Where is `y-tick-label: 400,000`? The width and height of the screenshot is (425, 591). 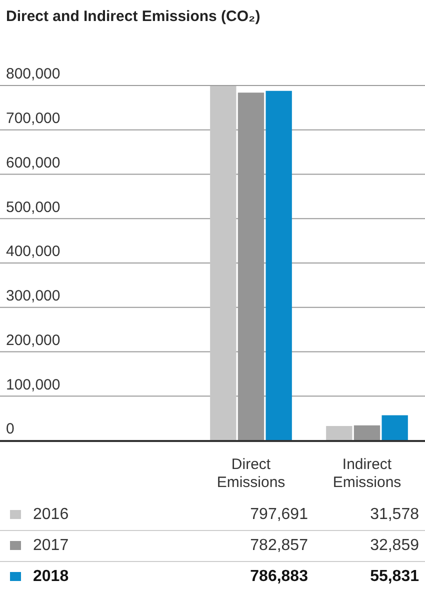
y-tick-label: 400,000 is located at coordinates (33, 251).